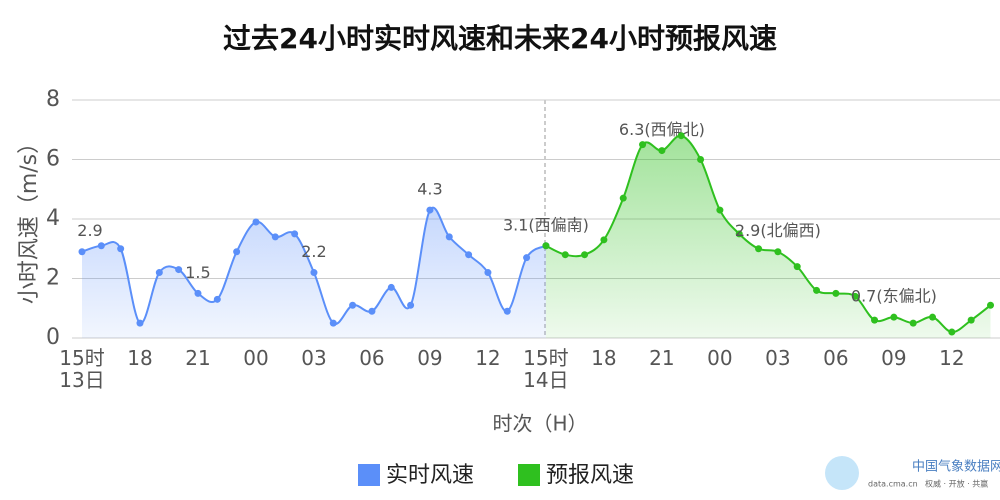 Image resolution: width=1000 pixels, height=500 pixels. What do you see at coordinates (82, 369) in the screenshot?
I see `x-tick-label: 15时 13日` at bounding box center [82, 369].